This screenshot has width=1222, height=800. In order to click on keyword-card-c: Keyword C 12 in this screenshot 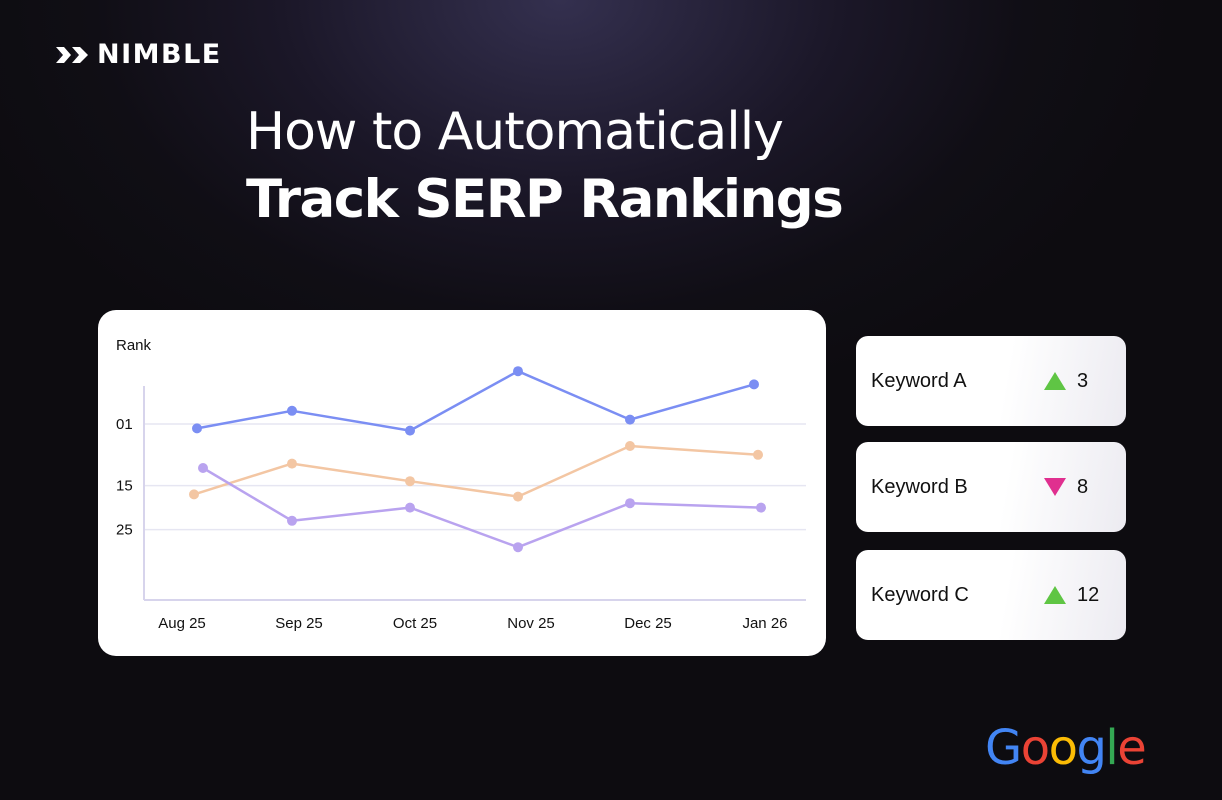, I will do `click(991, 595)`.